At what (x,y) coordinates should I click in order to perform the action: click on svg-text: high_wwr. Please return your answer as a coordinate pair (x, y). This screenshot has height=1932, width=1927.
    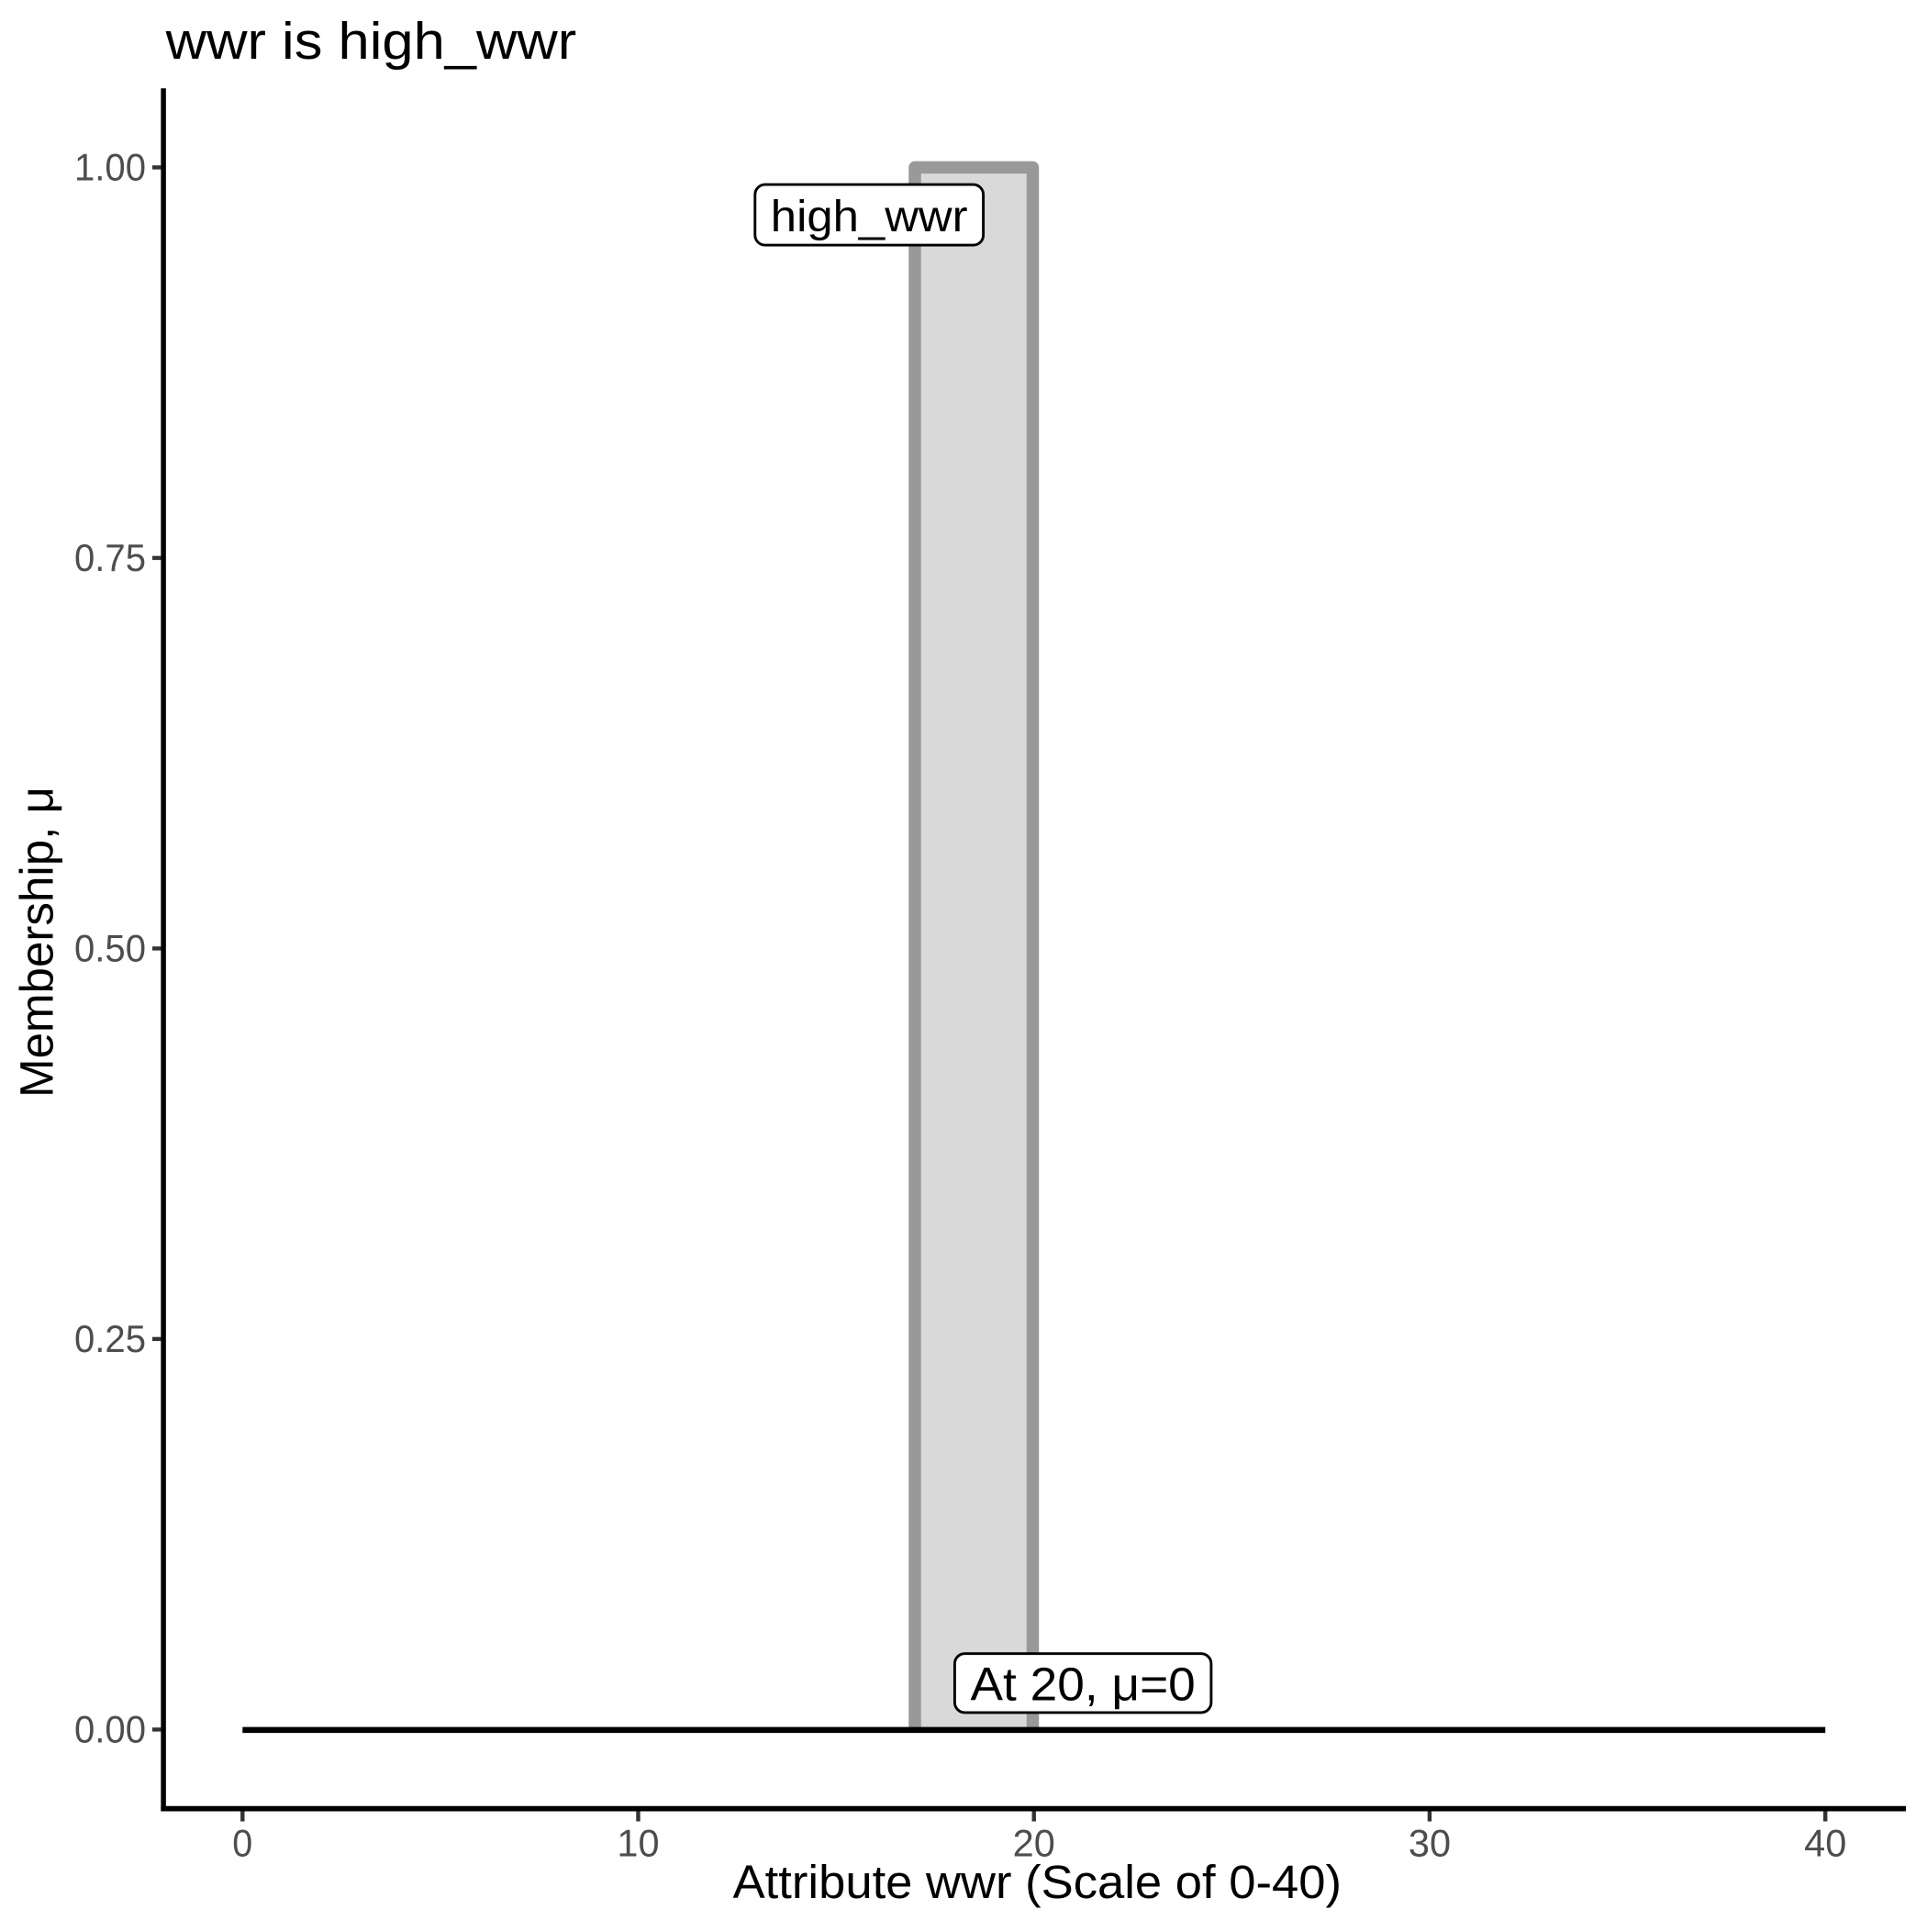
    Looking at the image, I should click on (869, 217).